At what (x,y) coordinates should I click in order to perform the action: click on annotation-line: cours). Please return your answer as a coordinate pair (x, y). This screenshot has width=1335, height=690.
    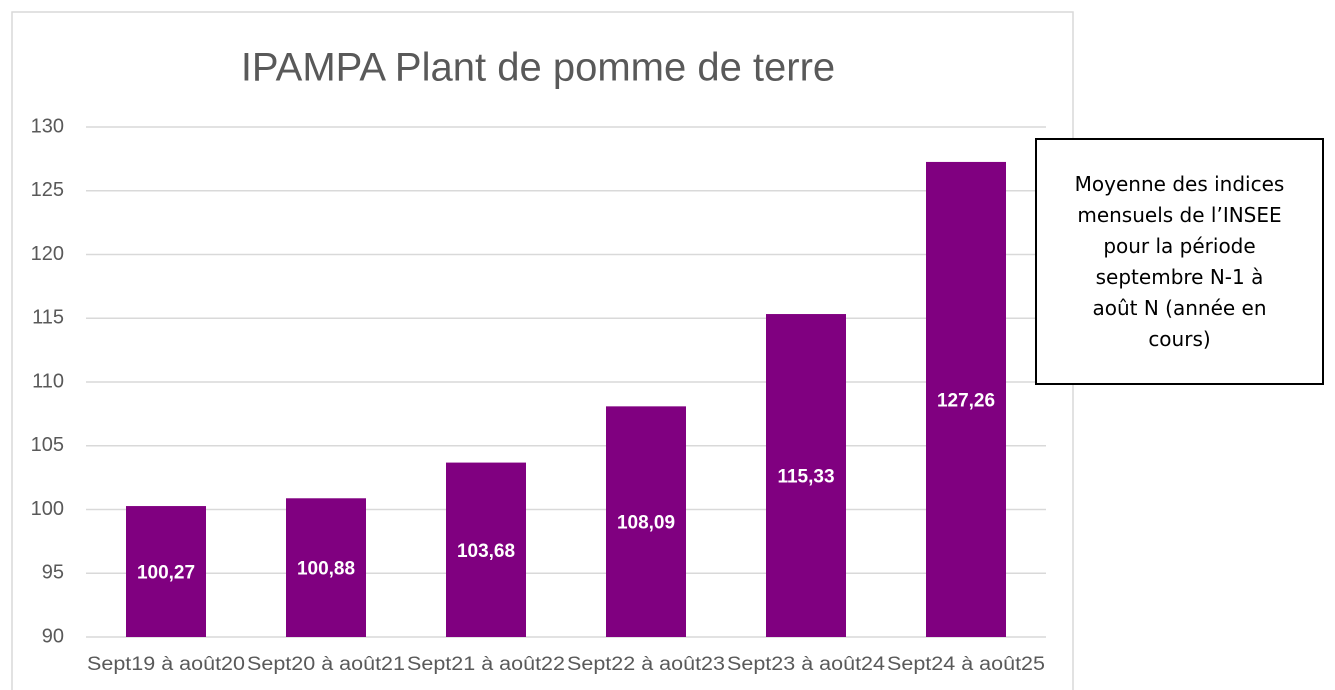
    Looking at the image, I should click on (1179, 338).